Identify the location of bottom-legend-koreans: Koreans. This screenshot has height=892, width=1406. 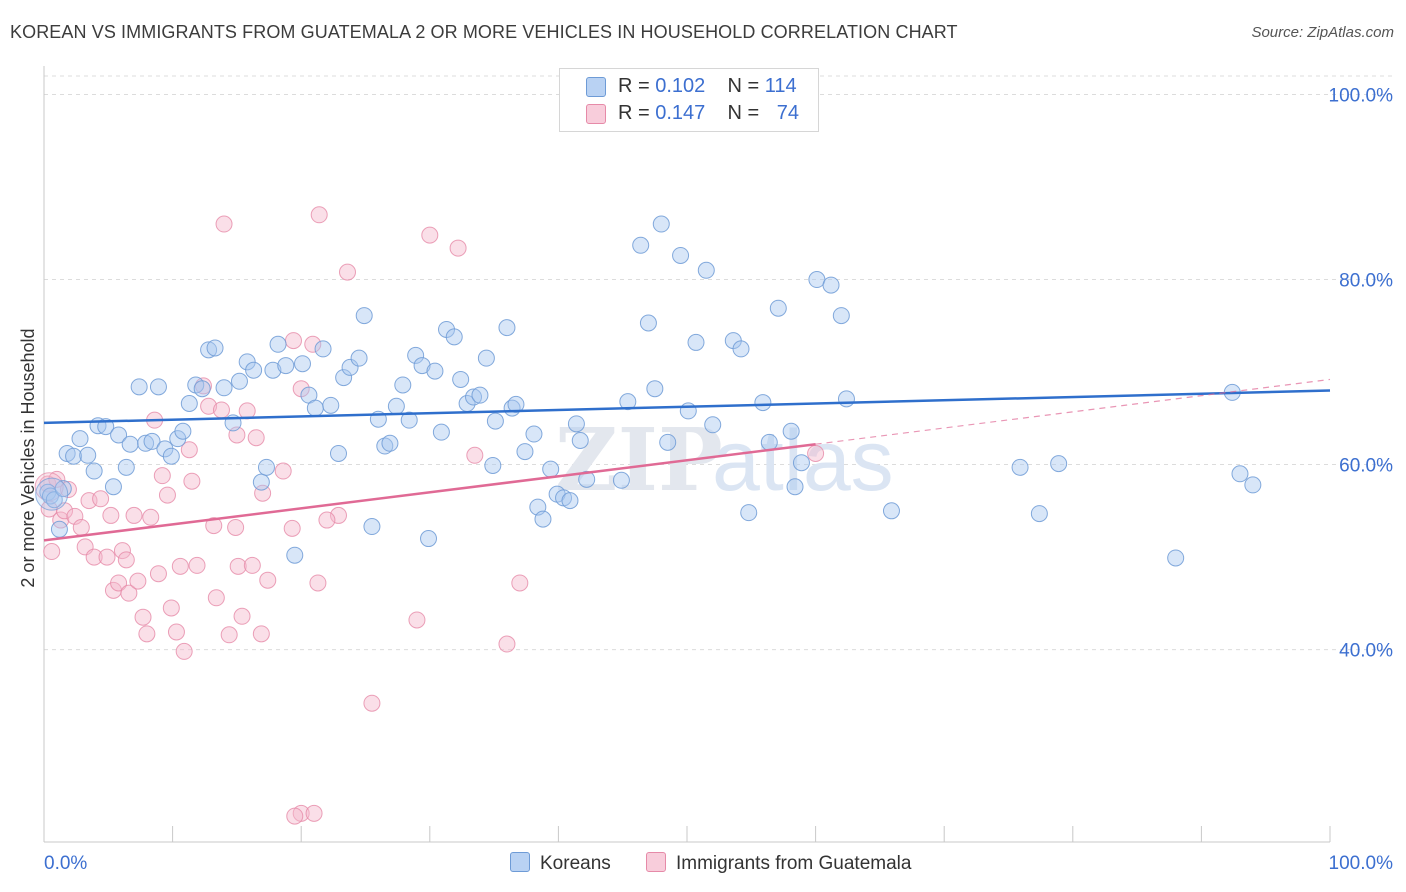
(560, 863).